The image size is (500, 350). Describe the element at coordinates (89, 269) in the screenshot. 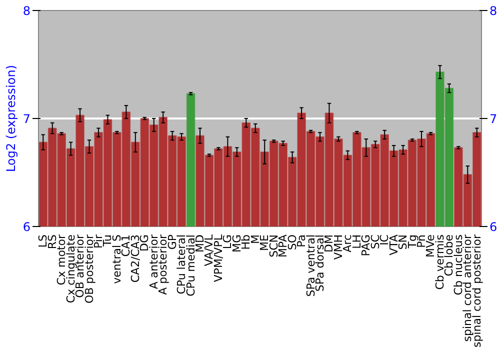

I see `x-tick-label: OB posterior` at that location.